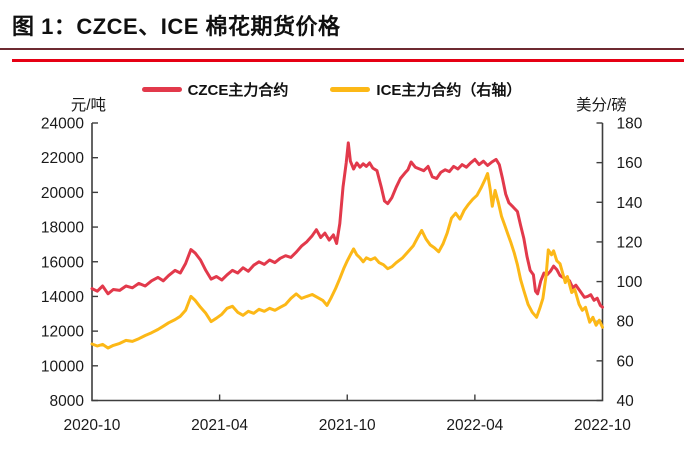 This screenshot has height=449, width=684. I want to click on right-axis-tick-label: 100, so click(630, 282).